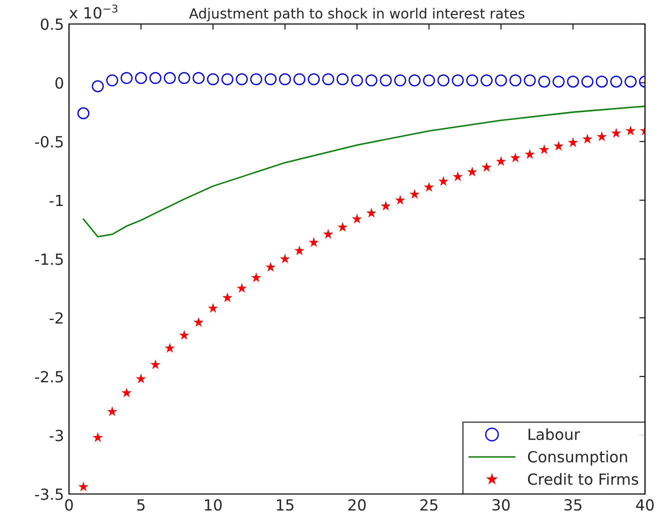 Image resolution: width=660 pixels, height=531 pixels. I want to click on x-tick-label: 5, so click(141, 505).